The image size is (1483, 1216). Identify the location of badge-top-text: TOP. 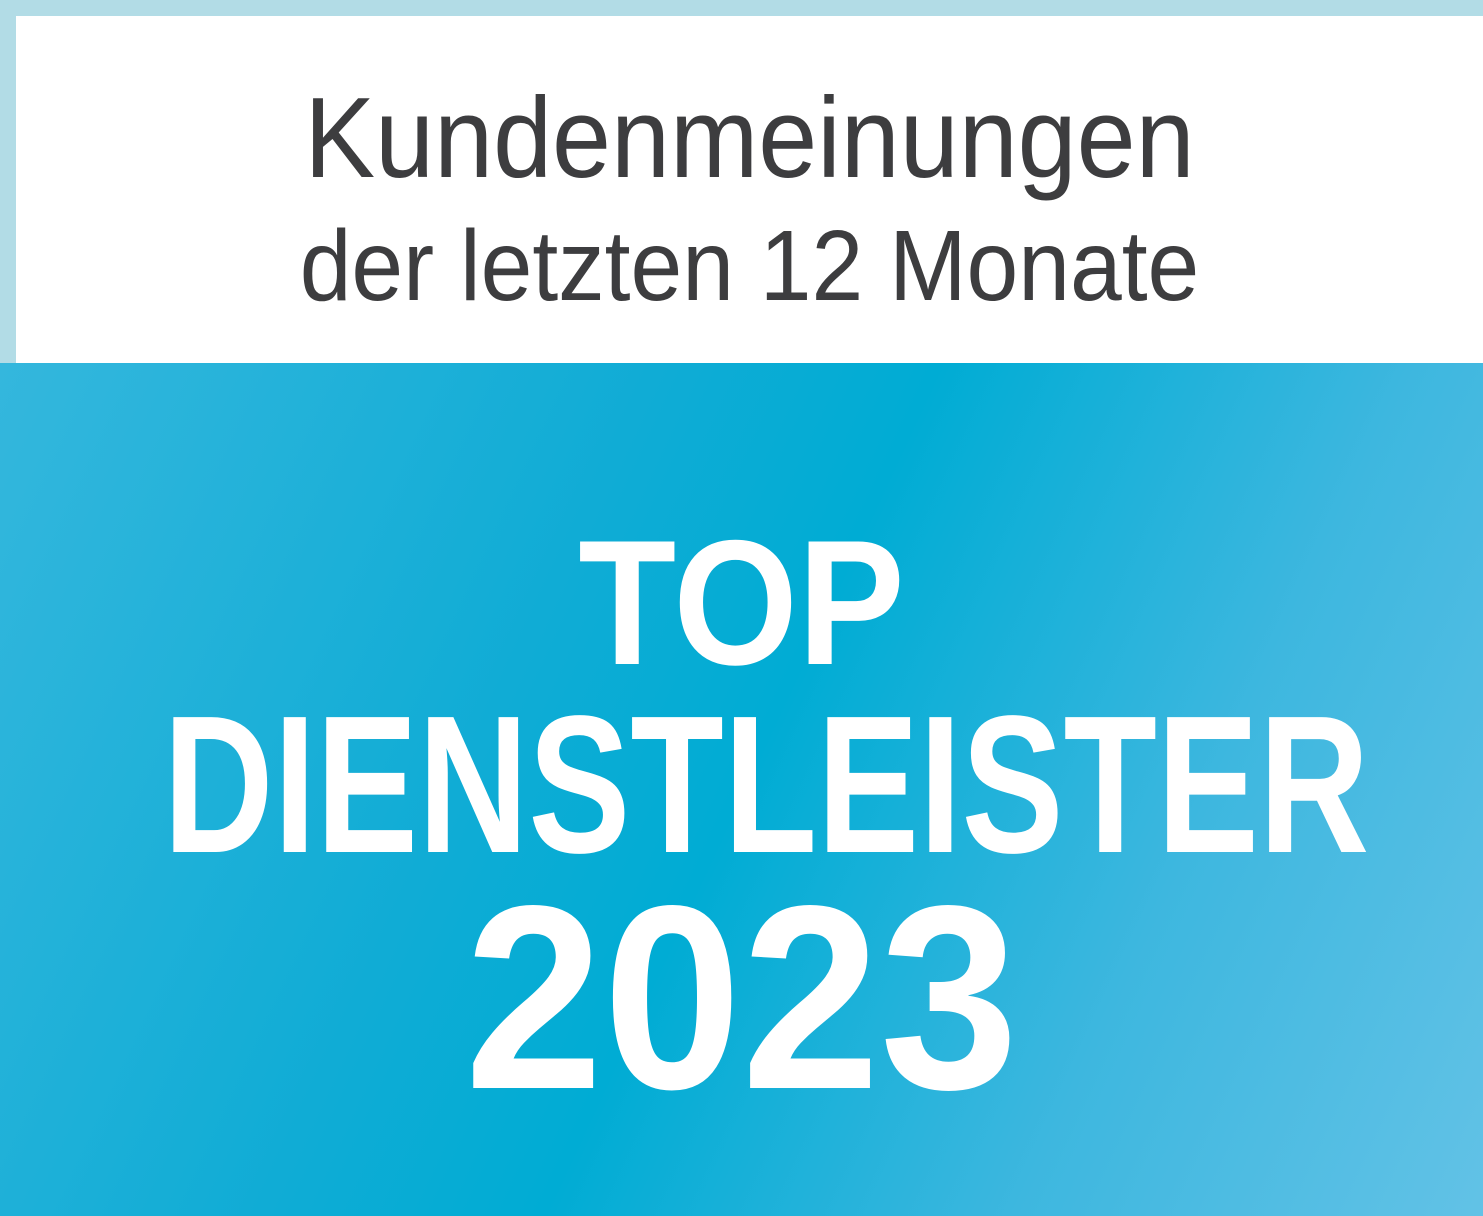
(741, 602).